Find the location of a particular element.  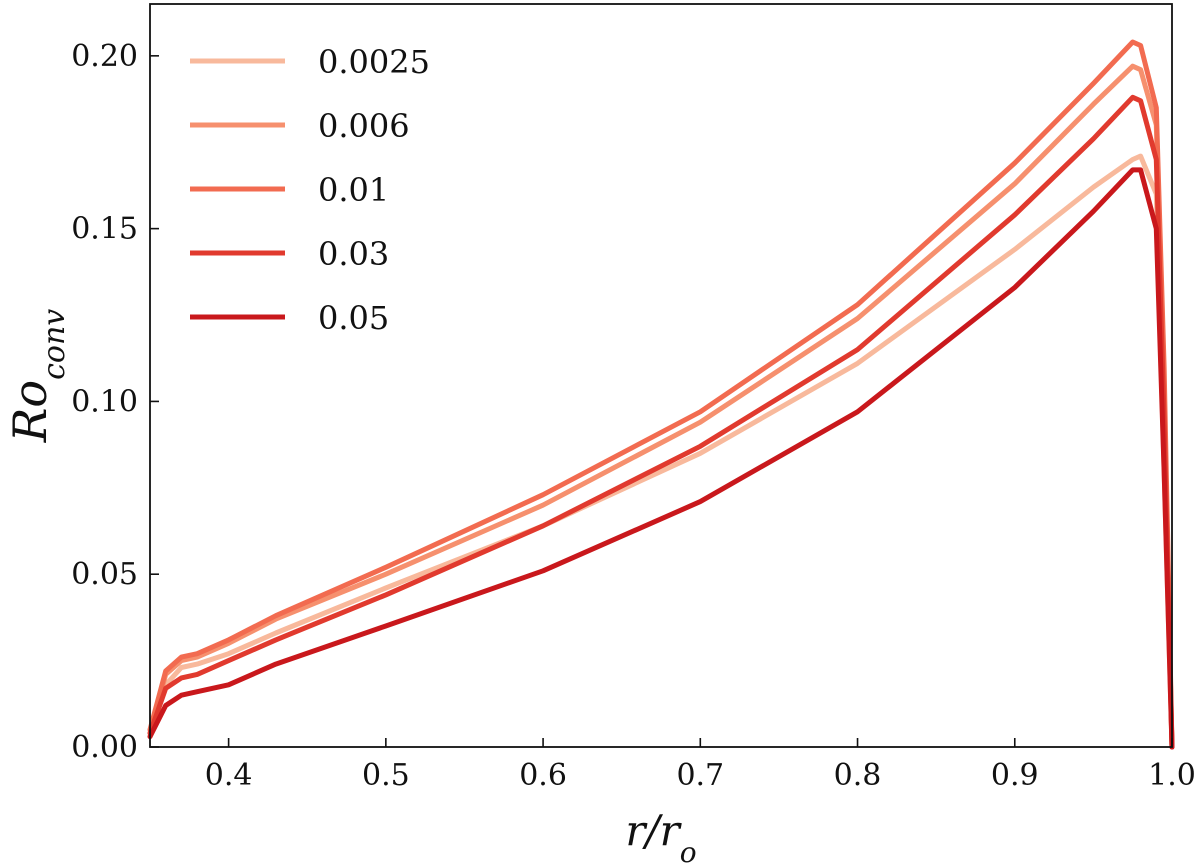

y-tick-label: 0.20 is located at coordinates (104, 56).